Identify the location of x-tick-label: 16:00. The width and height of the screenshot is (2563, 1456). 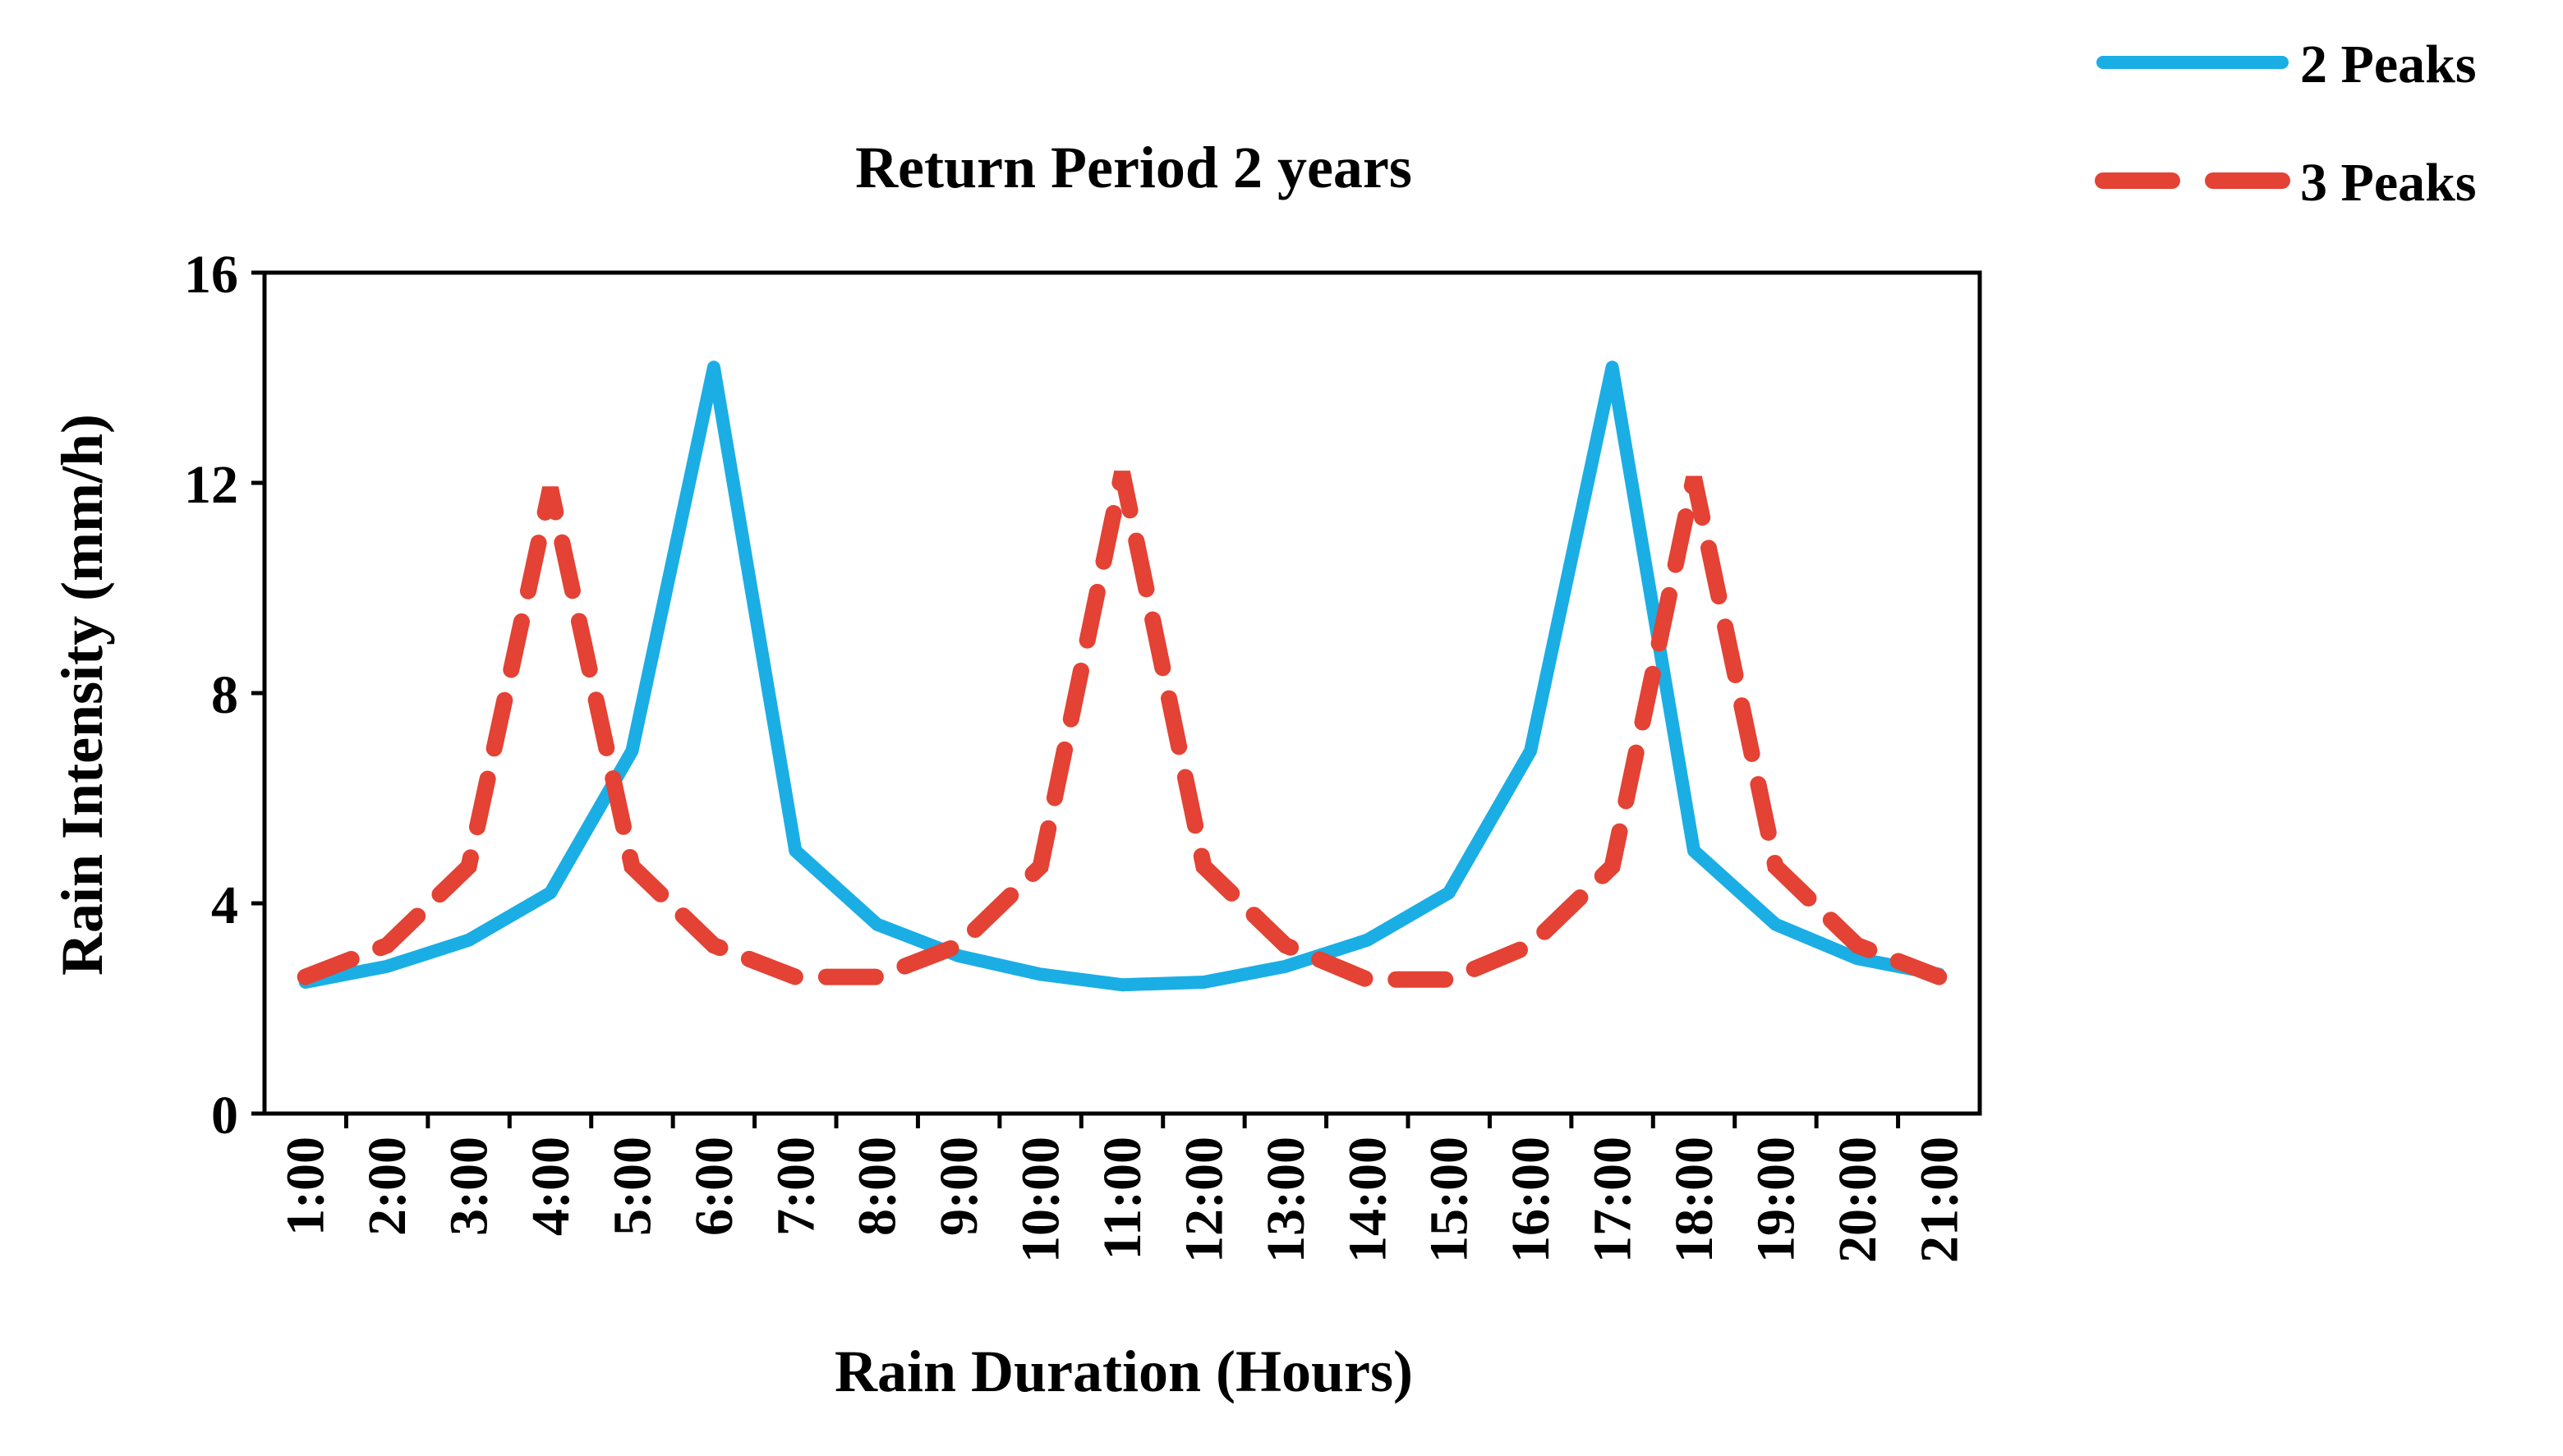
(1531, 1200).